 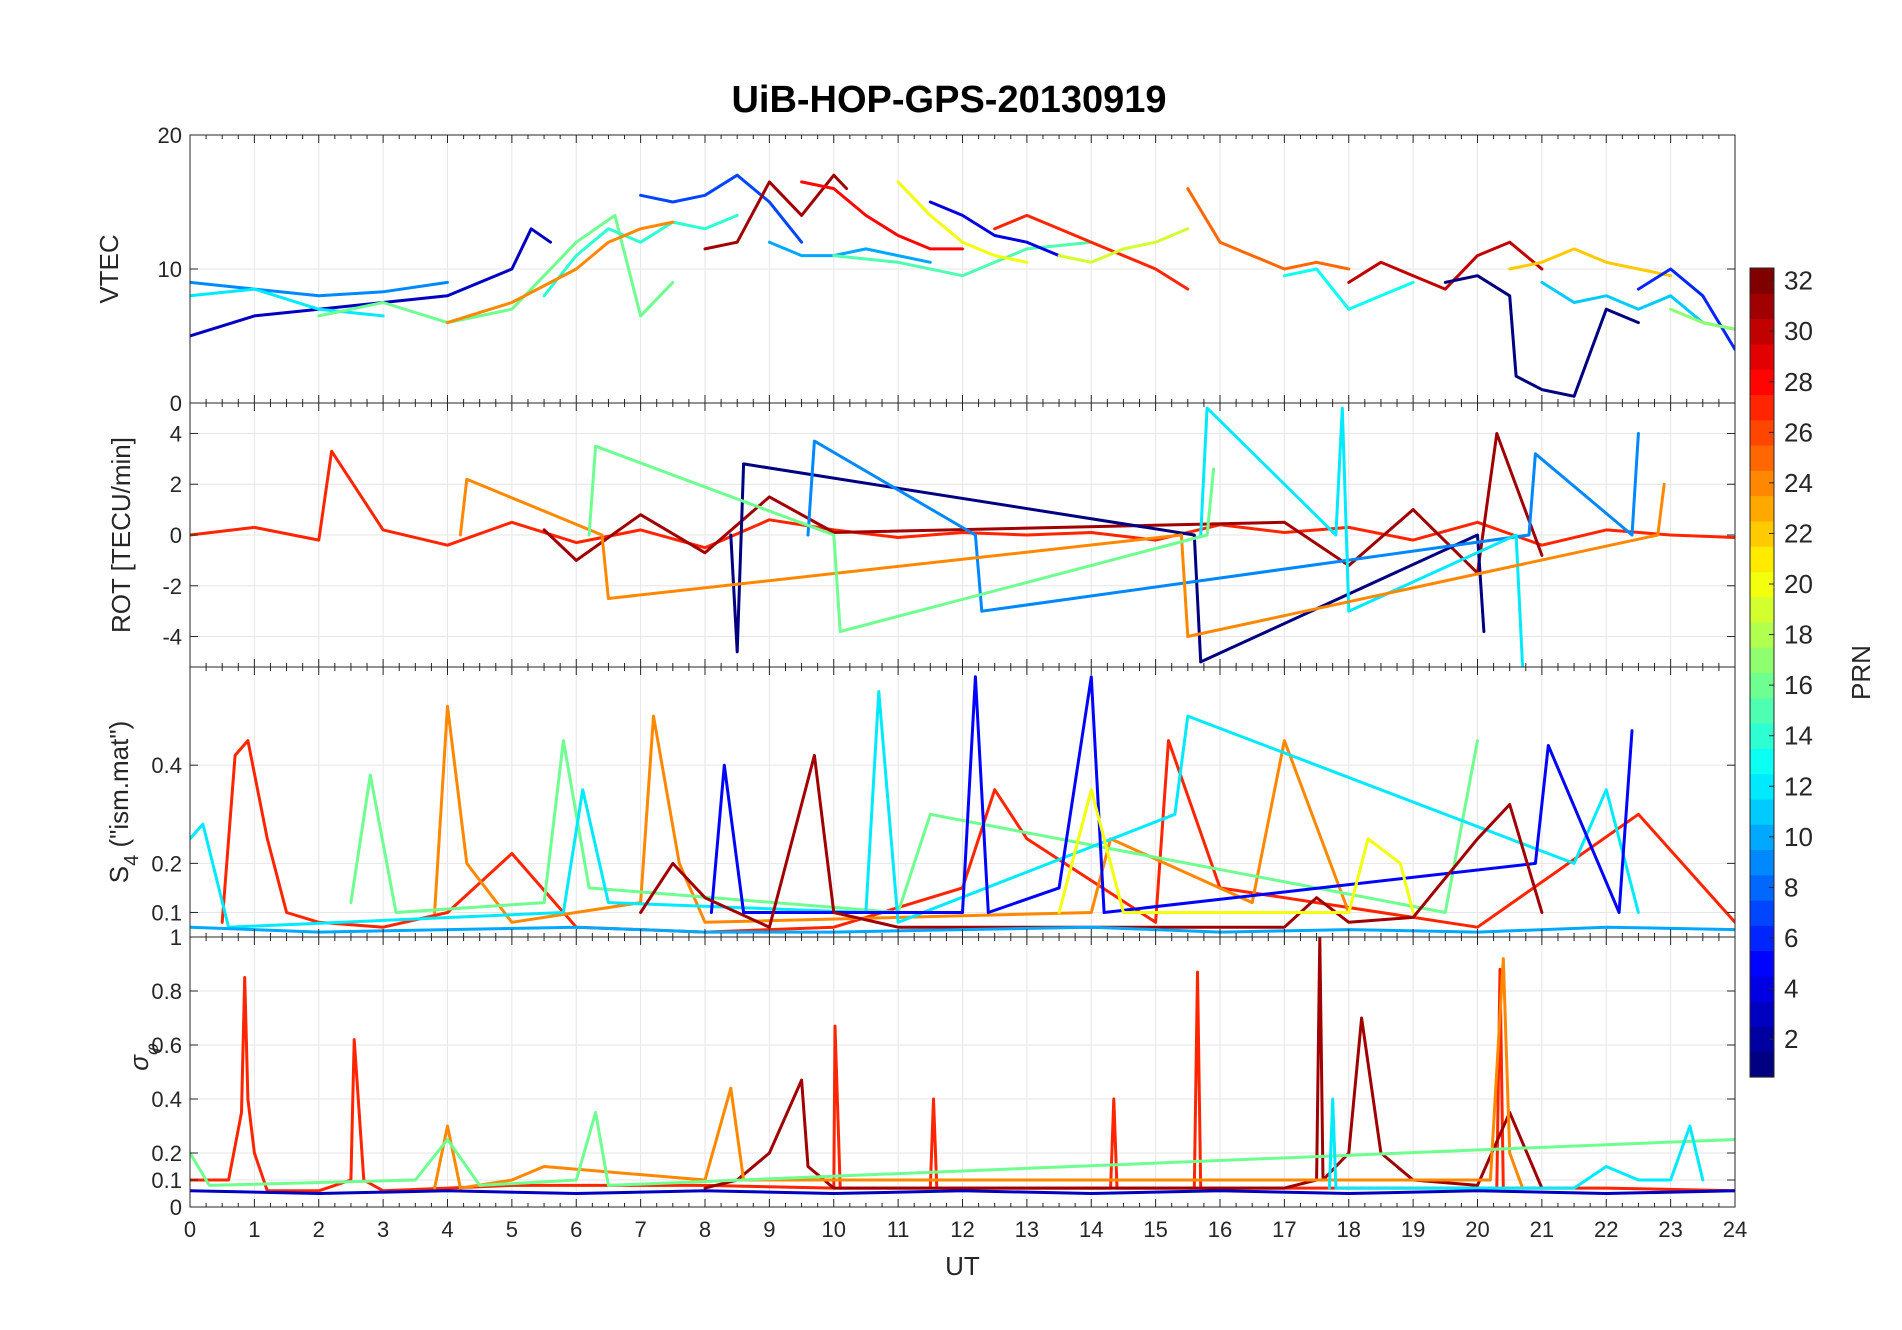 What do you see at coordinates (576, 1229) in the screenshot?
I see `x-tick-label: 6` at bounding box center [576, 1229].